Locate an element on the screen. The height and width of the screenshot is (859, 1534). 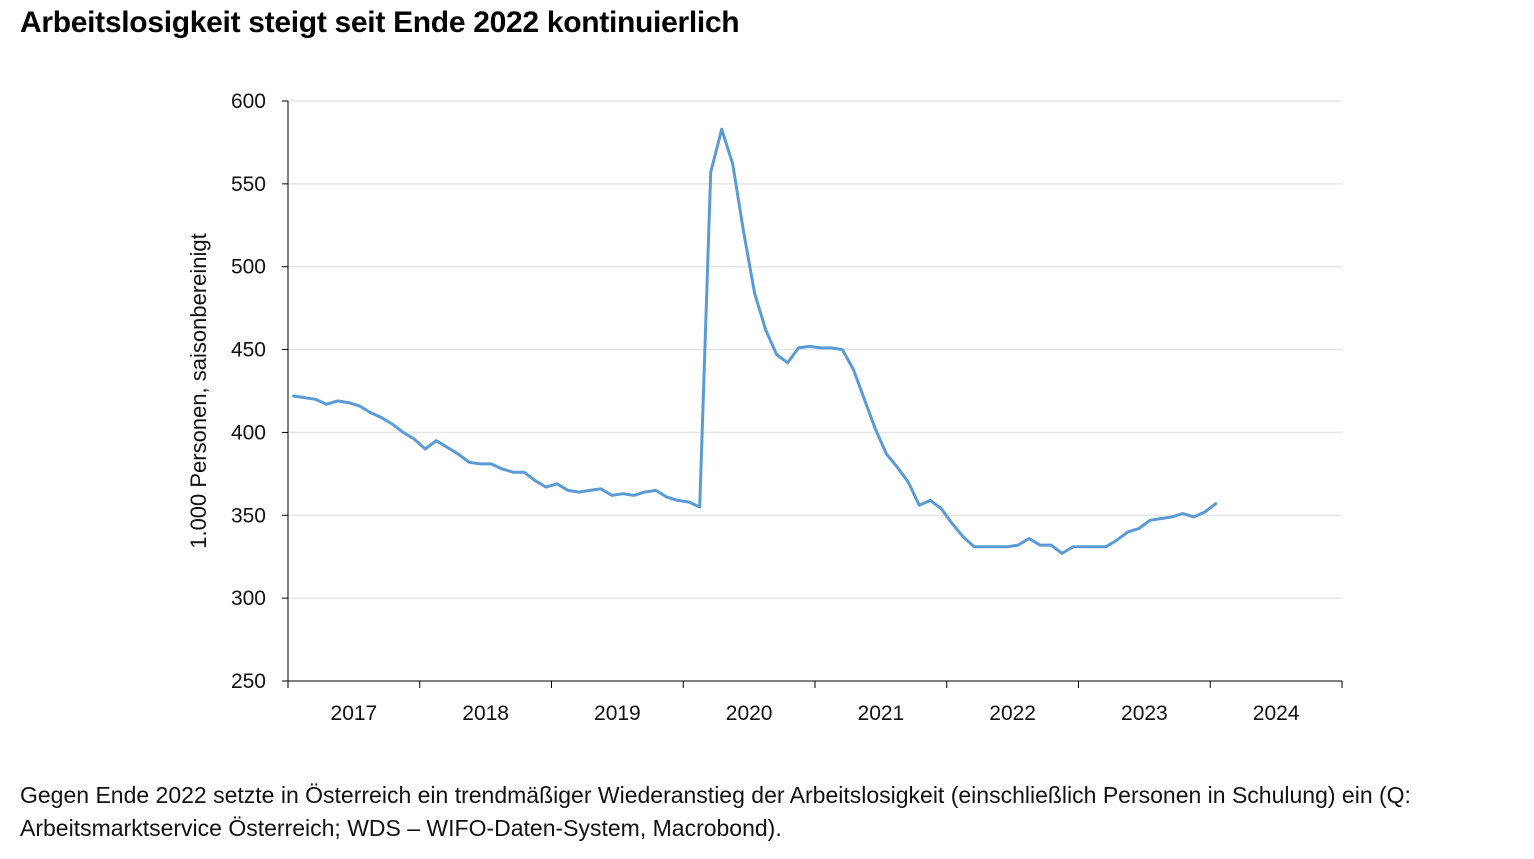
y-tick-label: 500 is located at coordinates (248, 267).